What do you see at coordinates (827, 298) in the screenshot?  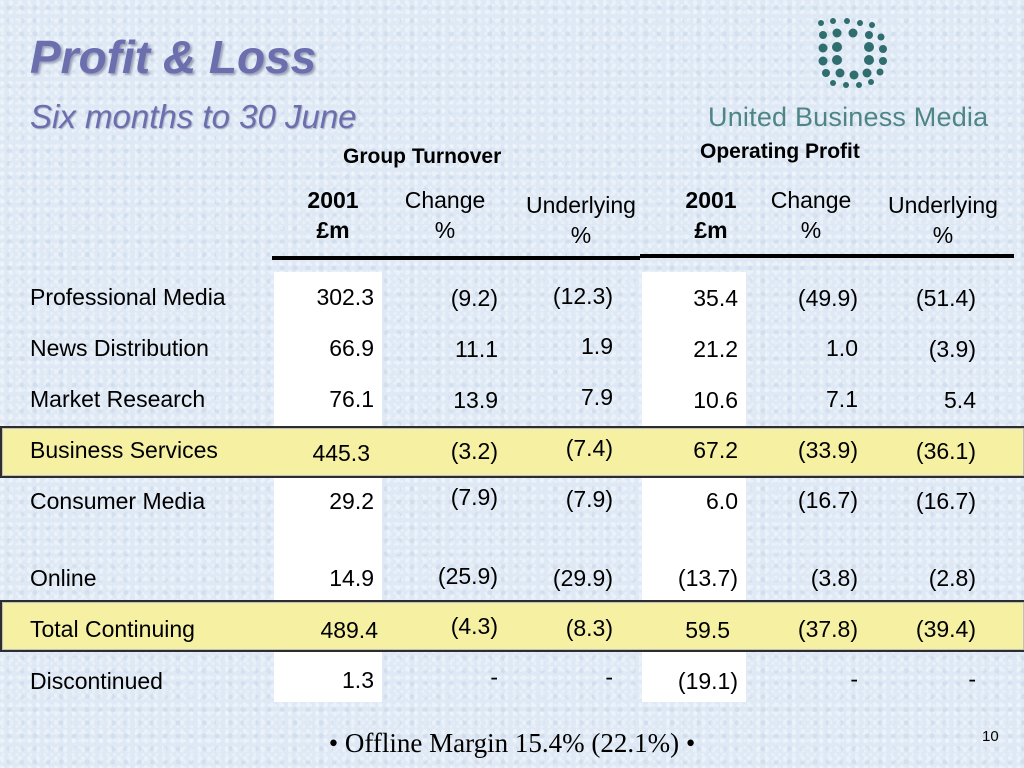 I see `cell-profit-change: (49.9)` at bounding box center [827, 298].